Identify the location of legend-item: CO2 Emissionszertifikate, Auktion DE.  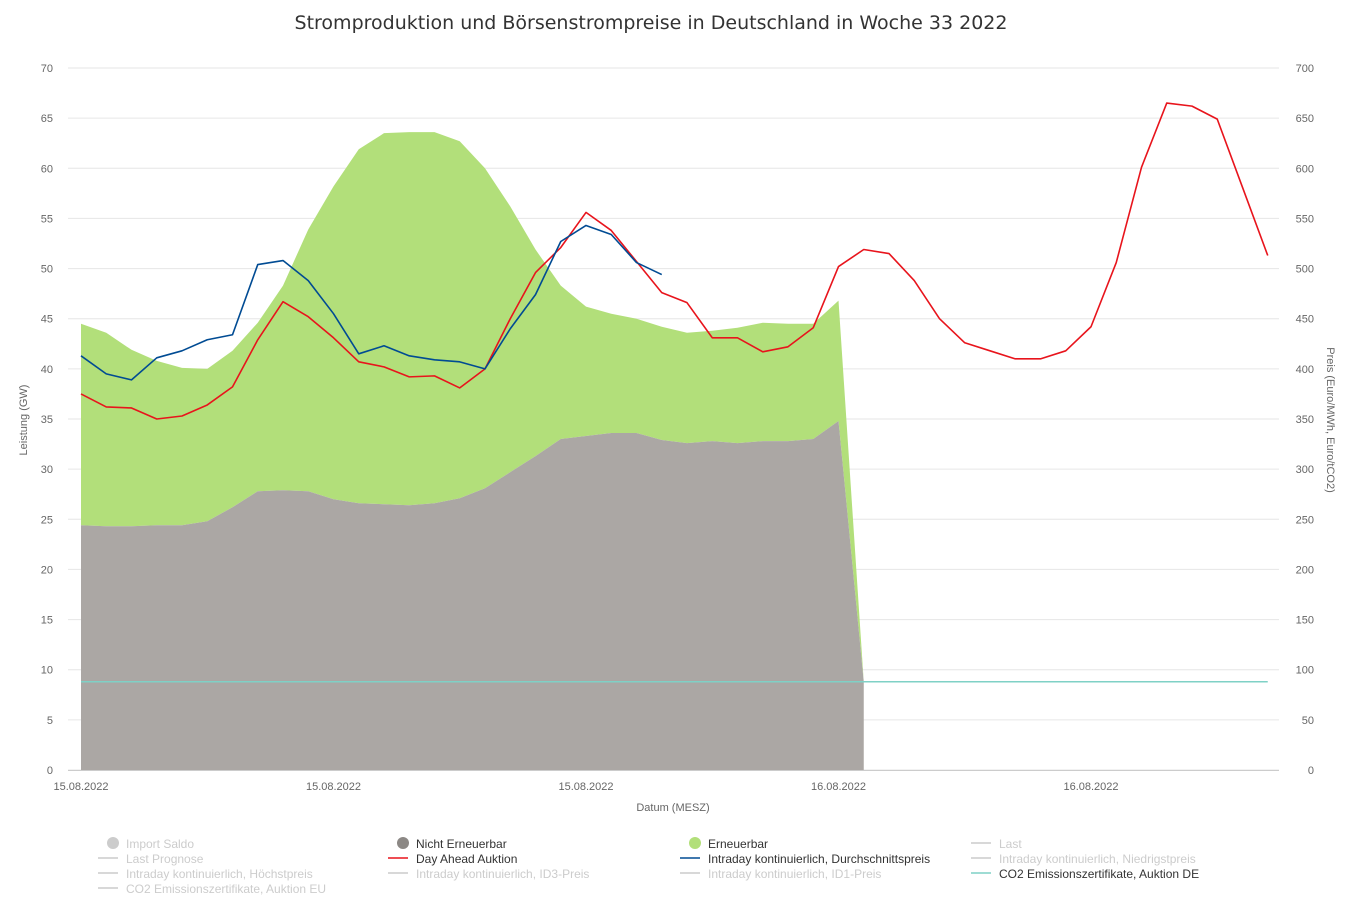
(1085, 874).